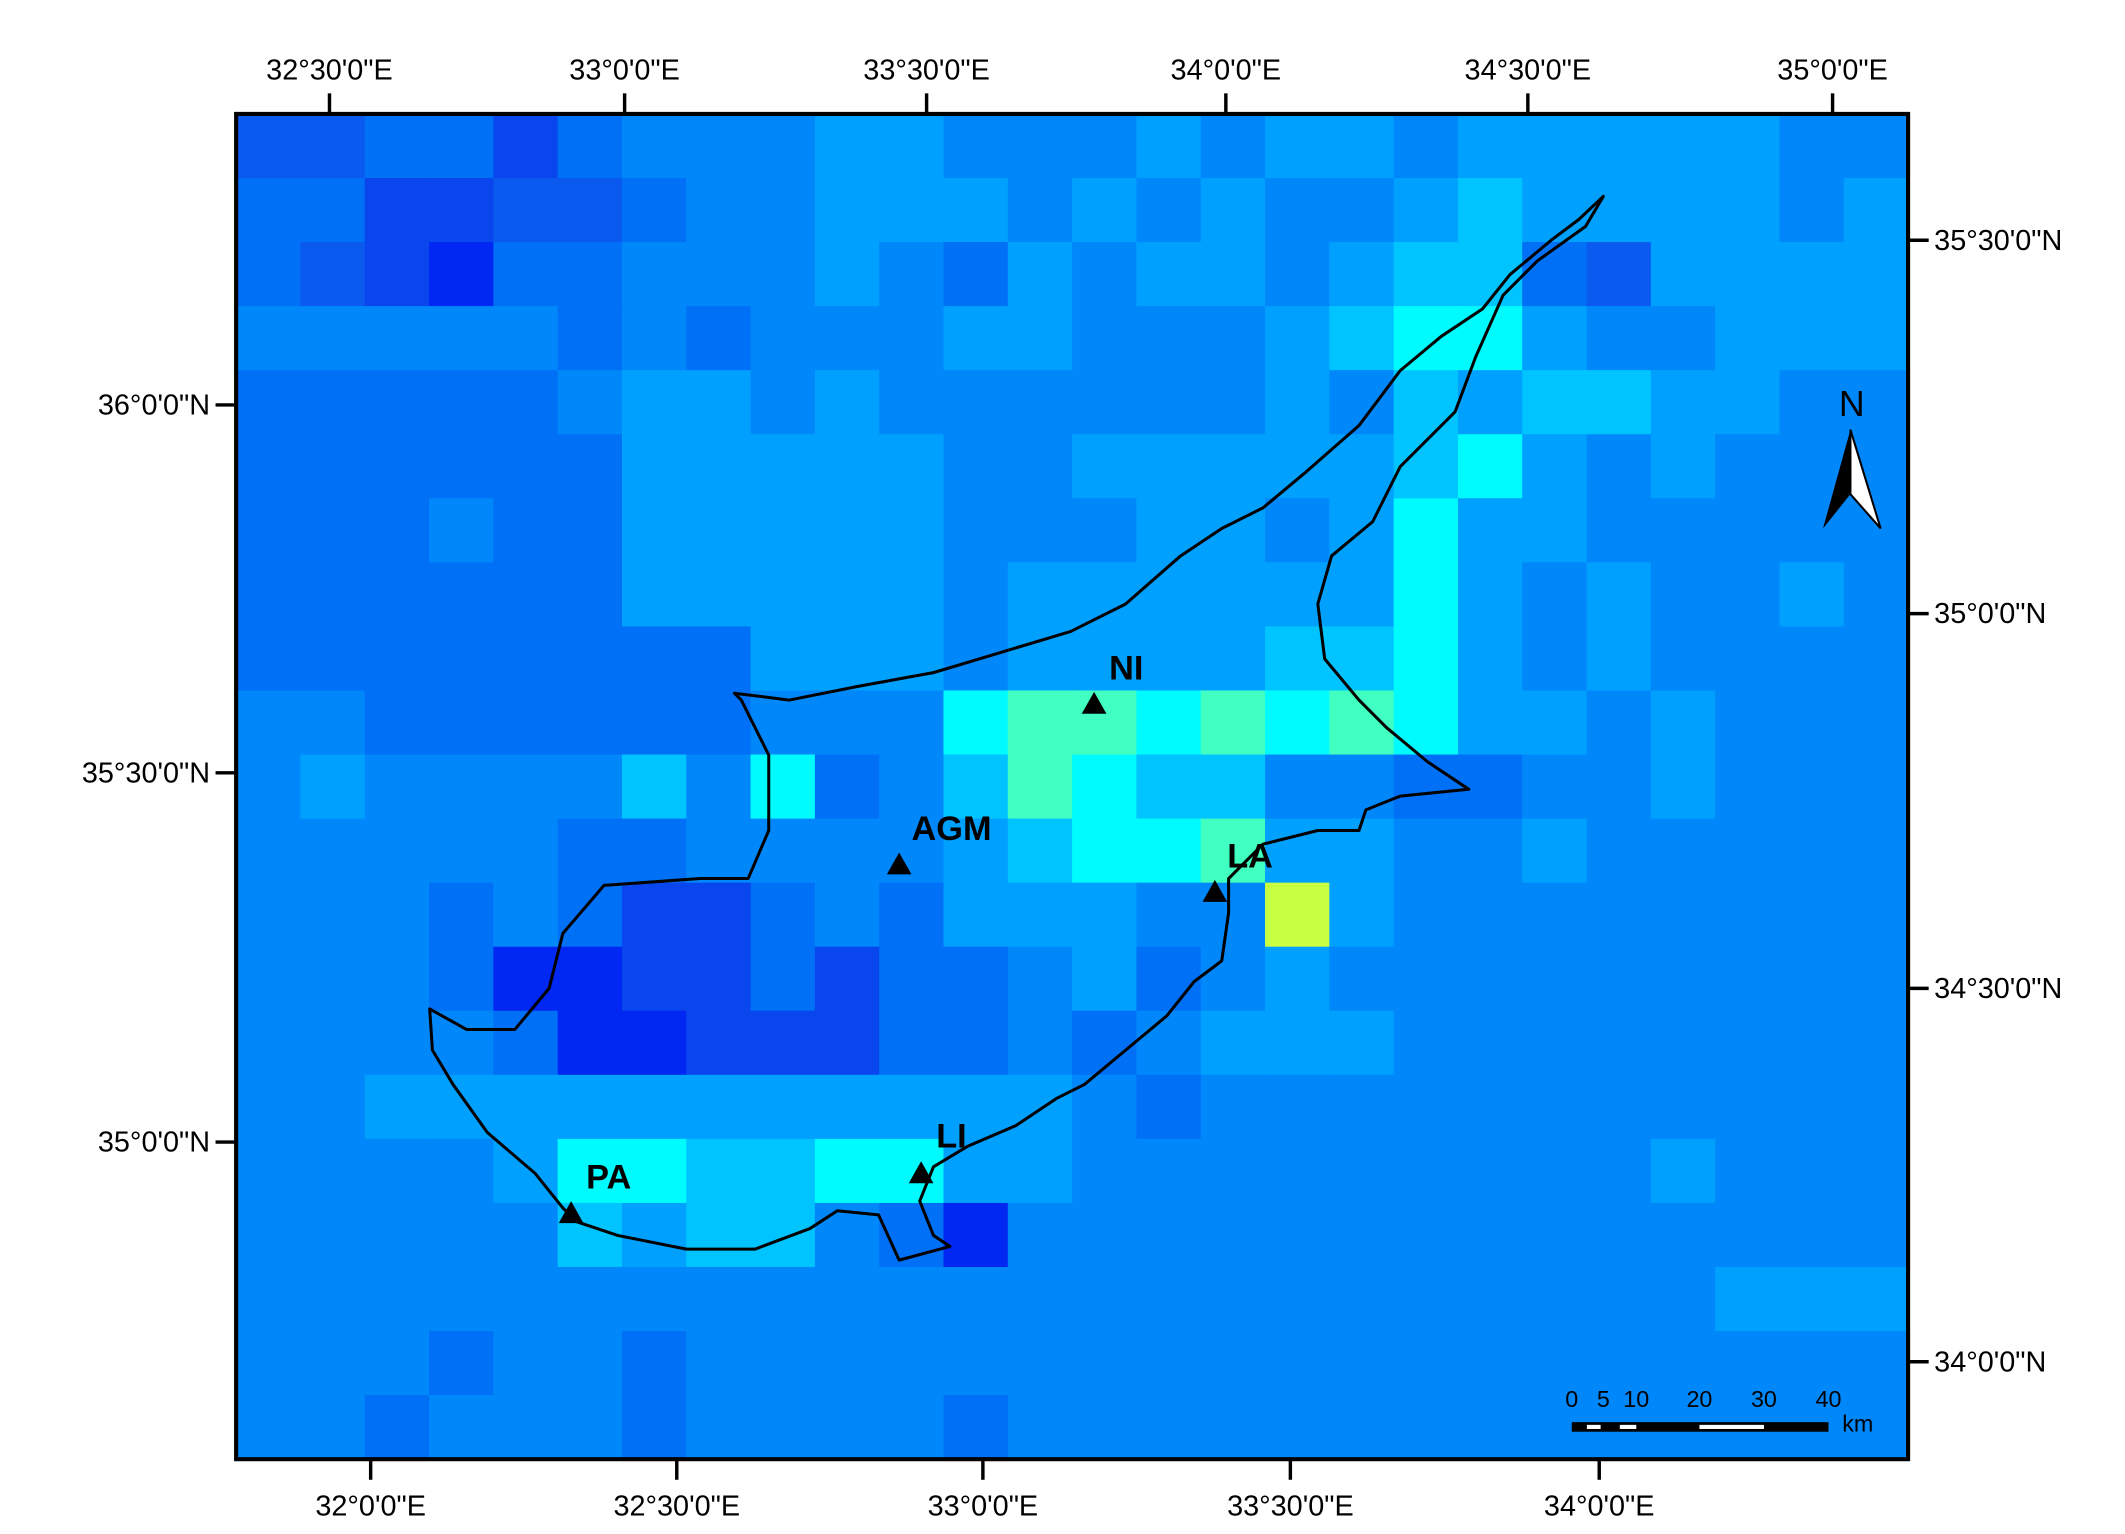 Image resolution: width=2125 pixels, height=1534 pixels. I want to click on scale-label: 10, so click(1636, 1399).